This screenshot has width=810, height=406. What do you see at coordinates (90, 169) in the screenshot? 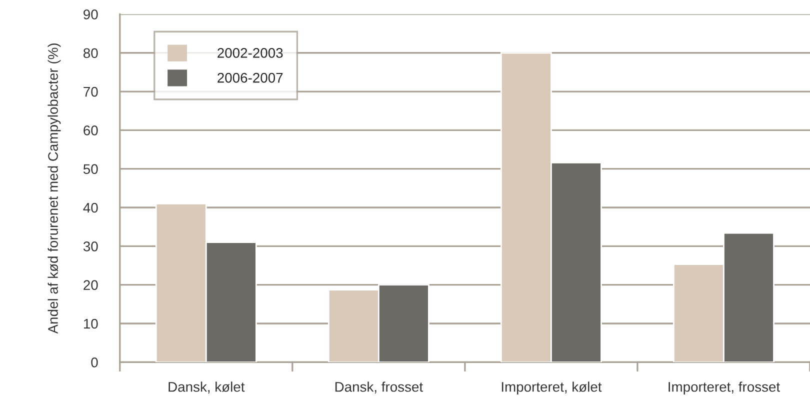
I see `y-tick-label: 50` at bounding box center [90, 169].